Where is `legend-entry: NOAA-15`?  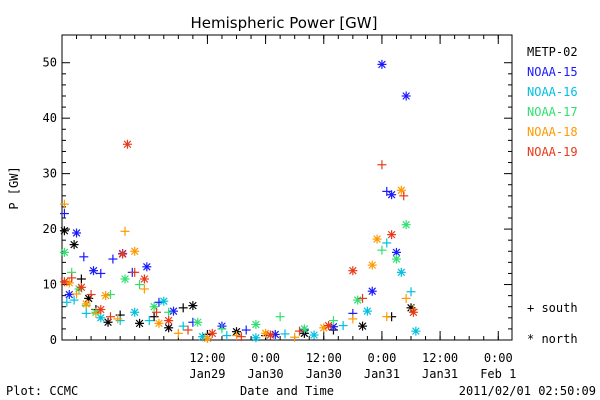
legend-entry: NOAA-15 is located at coordinates (552, 72).